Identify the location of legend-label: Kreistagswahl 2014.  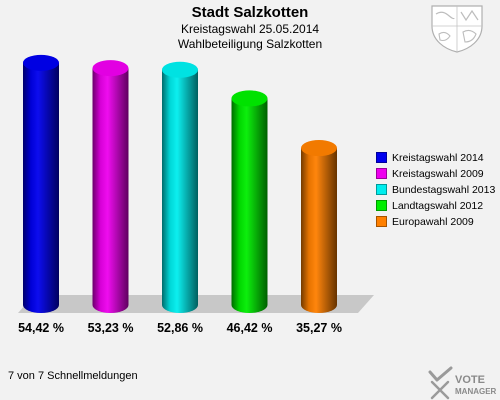
(438, 157).